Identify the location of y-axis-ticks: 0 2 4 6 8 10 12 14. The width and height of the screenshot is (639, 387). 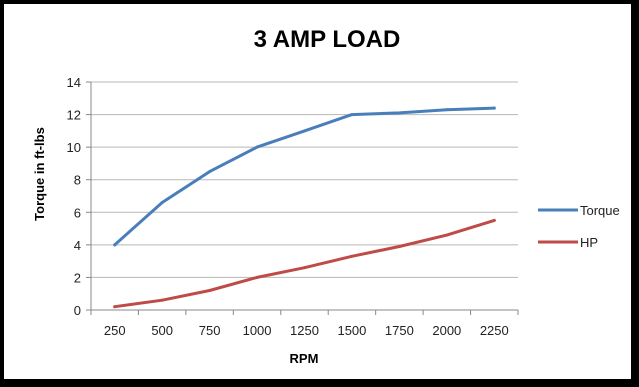
(79, 196).